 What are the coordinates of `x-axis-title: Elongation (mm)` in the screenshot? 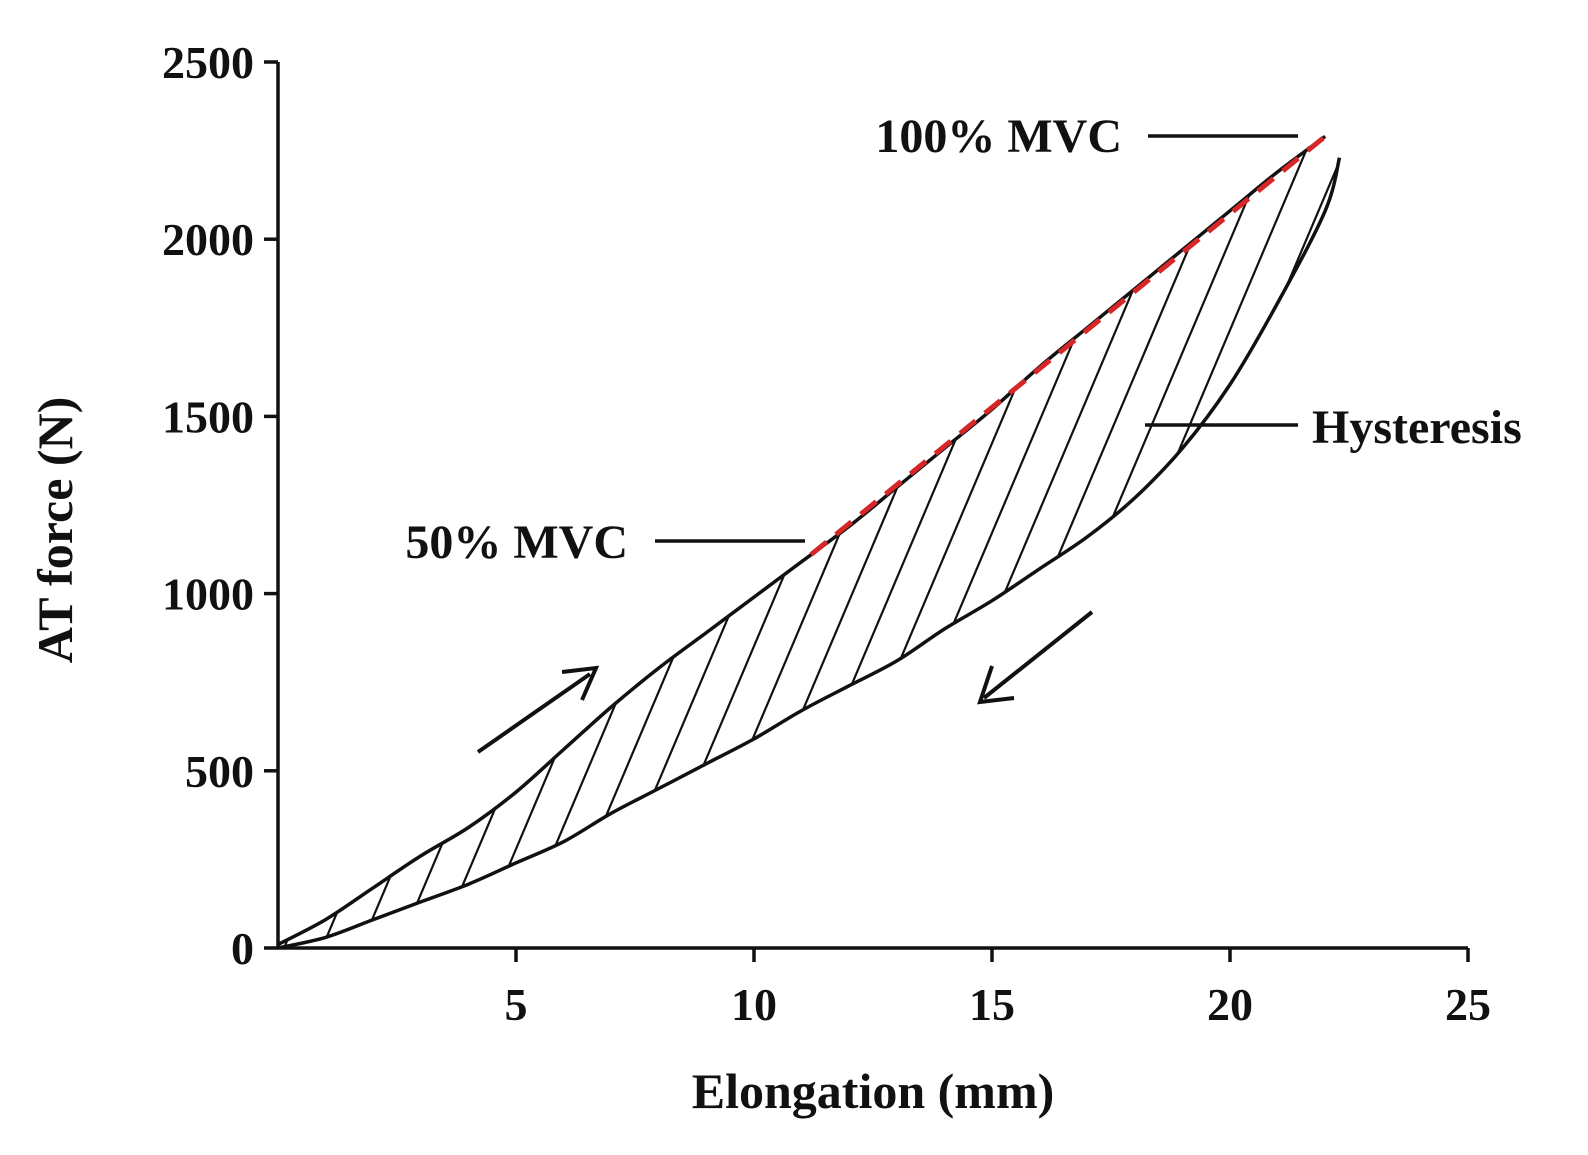 It's located at (873, 1091).